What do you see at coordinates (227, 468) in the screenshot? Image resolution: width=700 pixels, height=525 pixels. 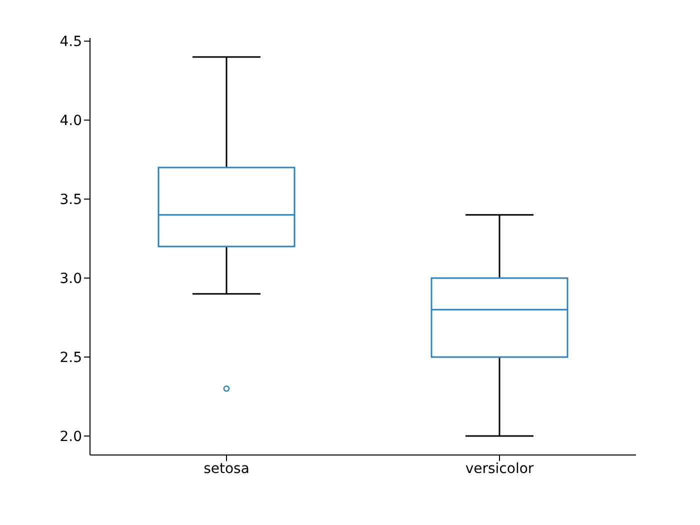 I see `x-tick-label: setosa` at bounding box center [227, 468].